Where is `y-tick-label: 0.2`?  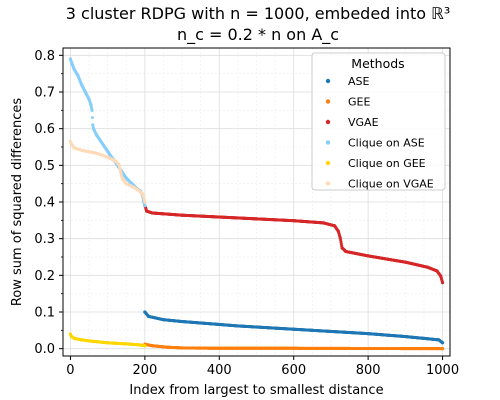
y-tick-label: 0.2 is located at coordinates (44, 276).